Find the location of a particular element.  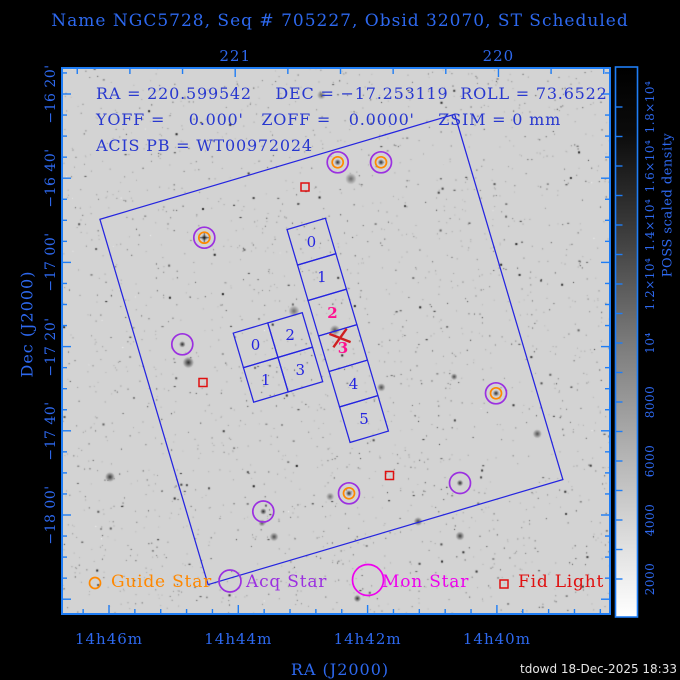

colorbar-tick-label: 1.8×10⁴ is located at coordinates (650, 107).